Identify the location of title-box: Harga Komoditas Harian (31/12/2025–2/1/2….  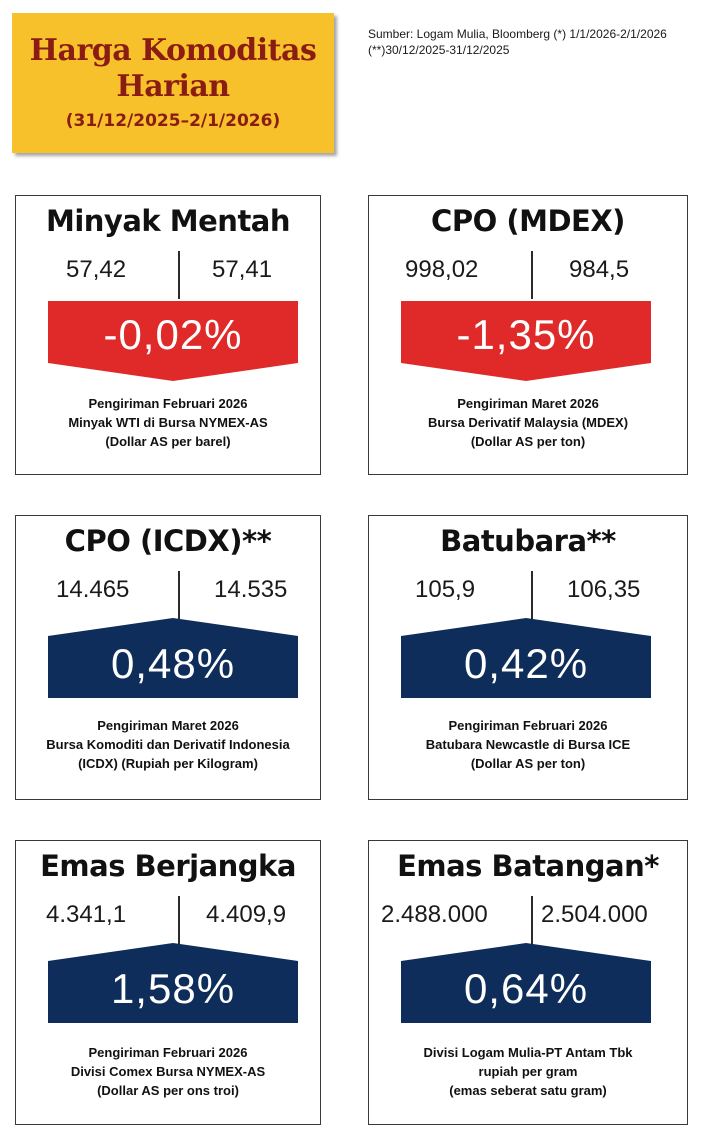
(173, 83).